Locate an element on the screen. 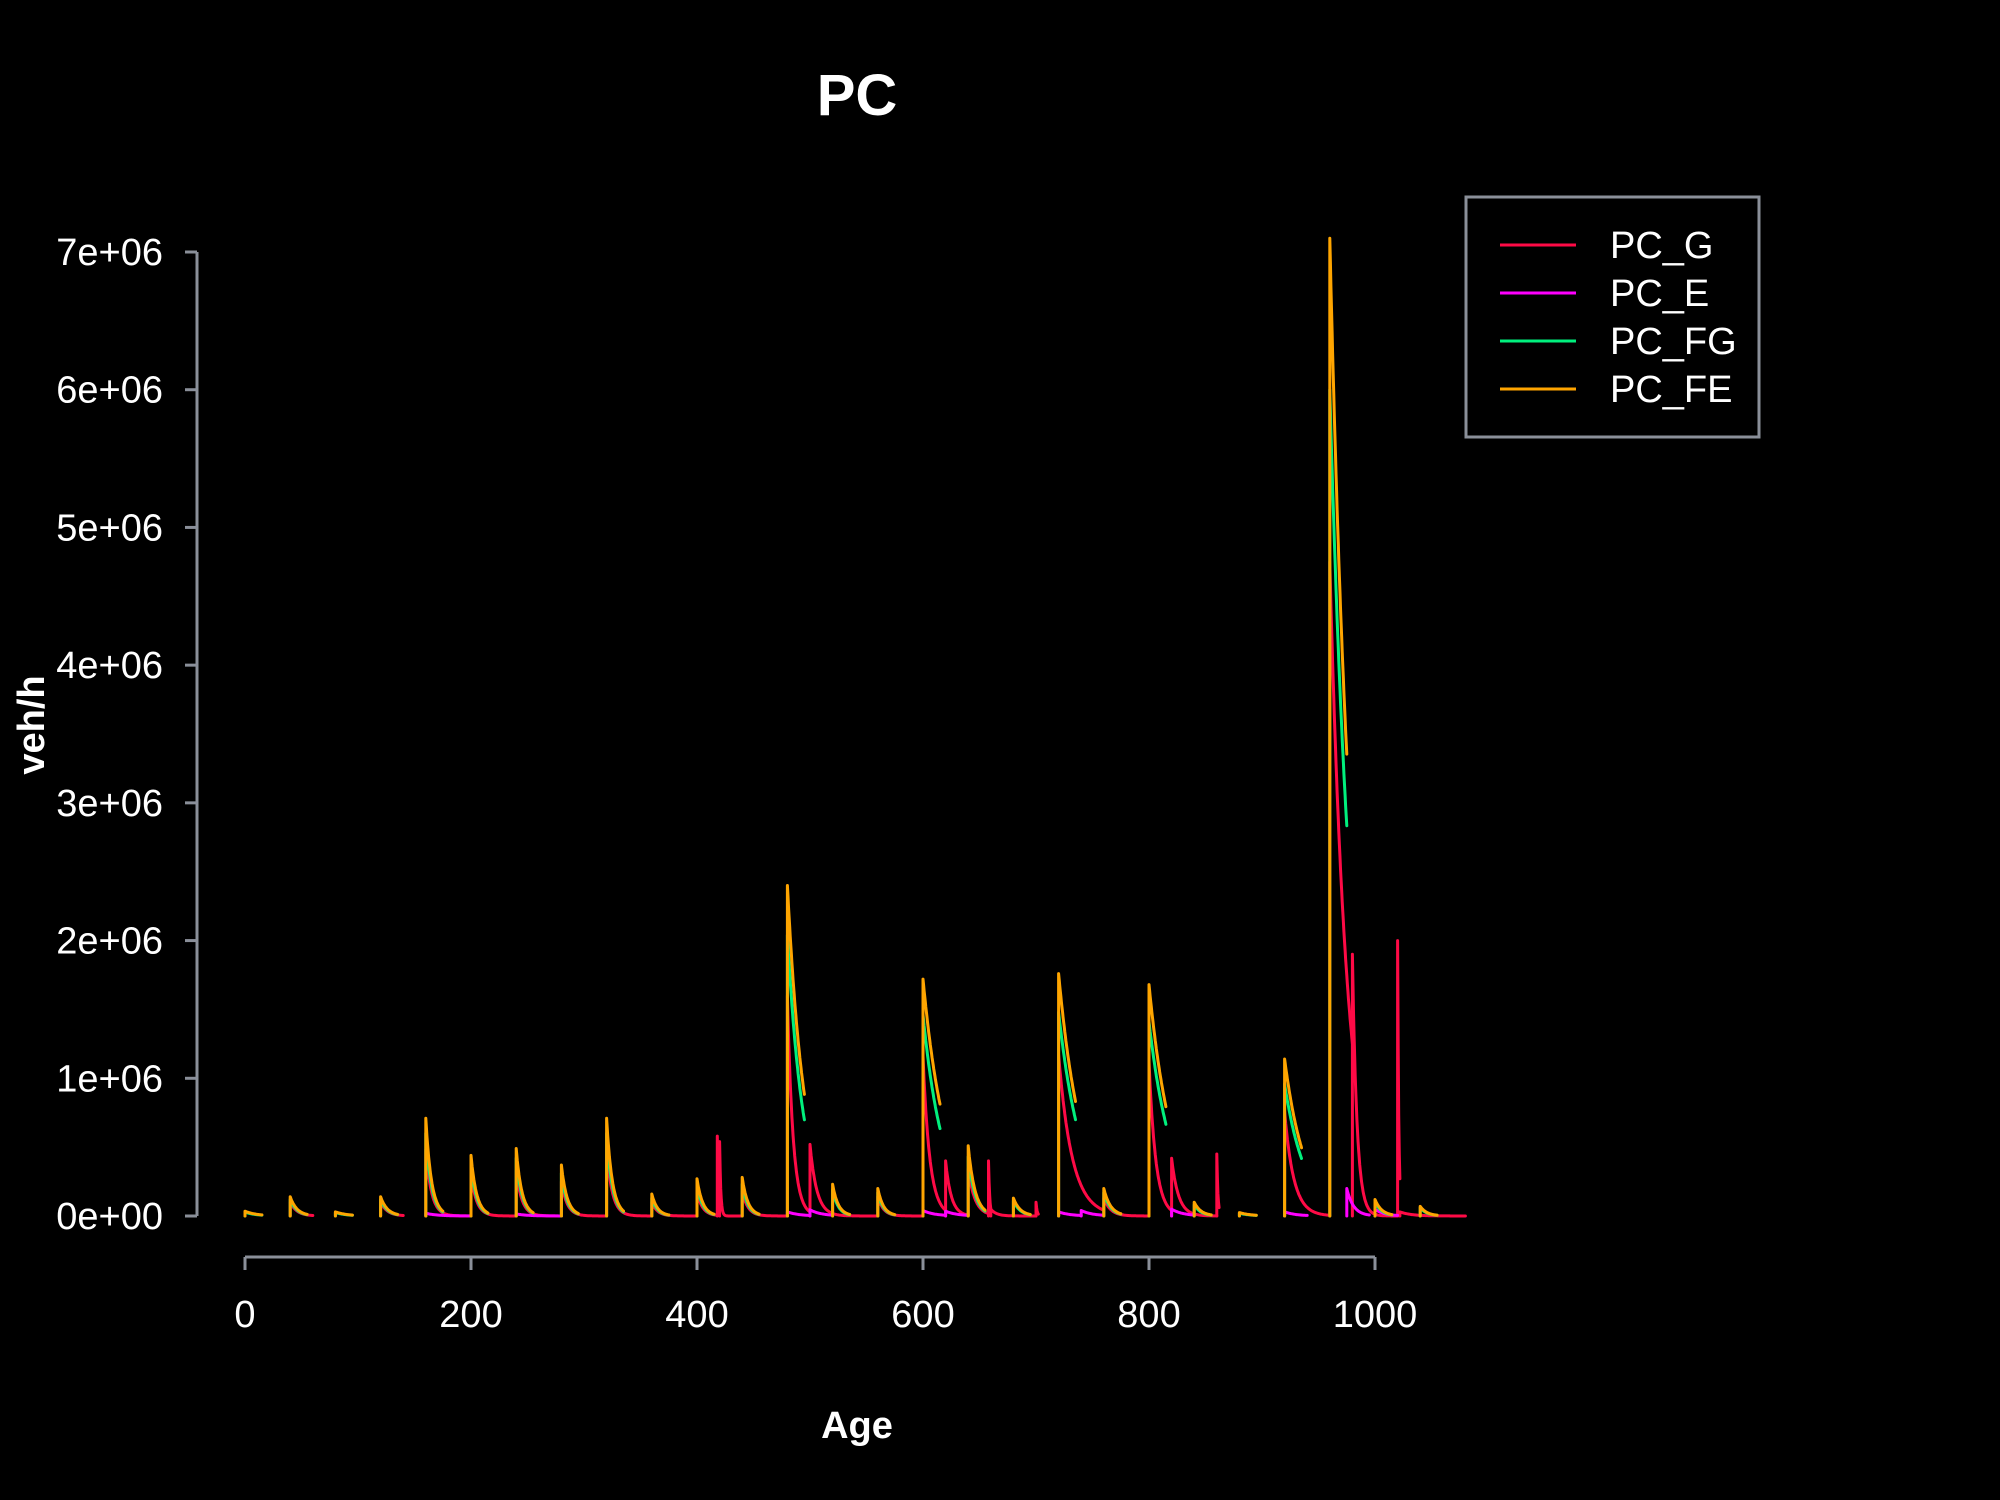 The width and height of the screenshot is (2000, 1500). legend-box is located at coordinates (1612, 317).